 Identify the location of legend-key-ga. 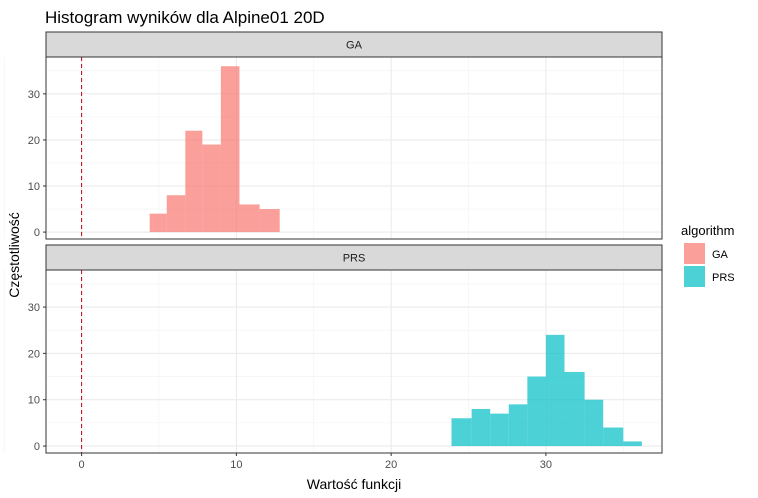
(694, 253).